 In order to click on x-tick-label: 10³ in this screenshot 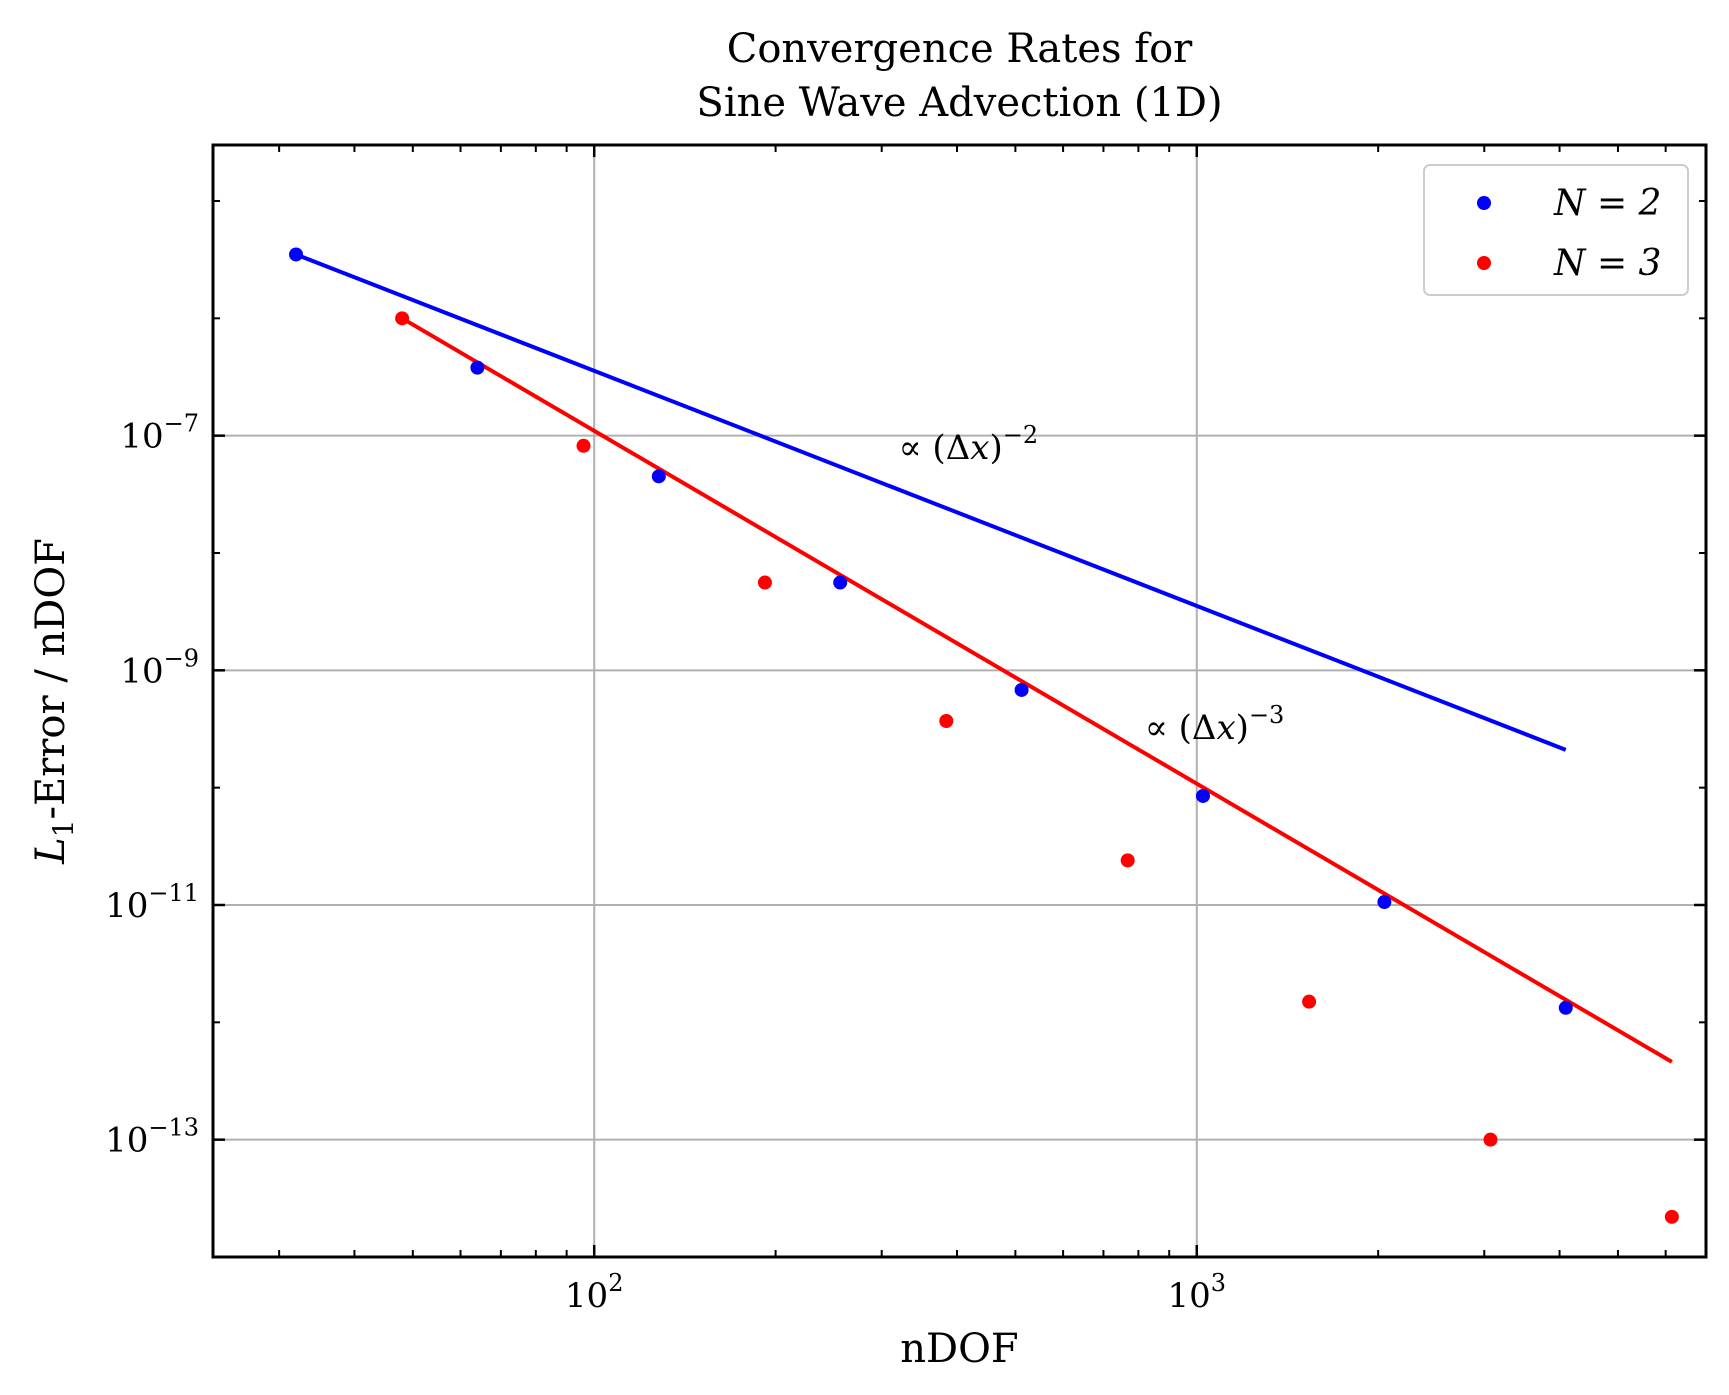, I will do `click(1197, 1292)`.